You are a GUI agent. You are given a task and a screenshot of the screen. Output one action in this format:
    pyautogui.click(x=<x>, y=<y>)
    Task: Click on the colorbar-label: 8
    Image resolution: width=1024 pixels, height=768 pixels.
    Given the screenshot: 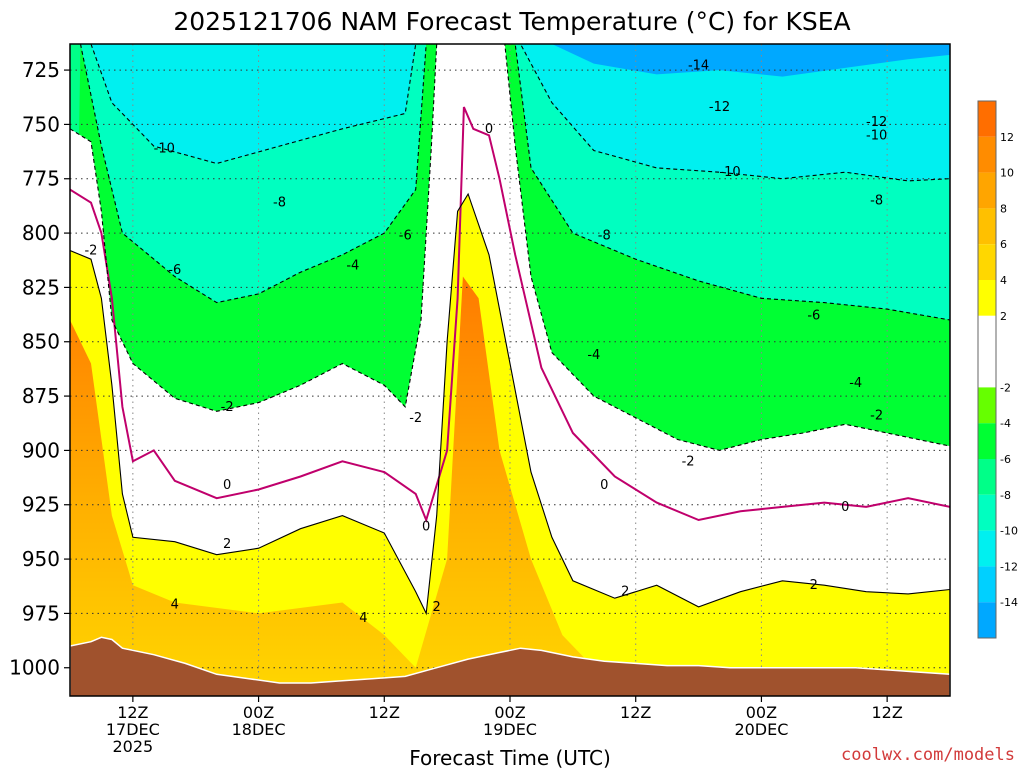 What is the action you would take?
    pyautogui.click(x=1003, y=208)
    